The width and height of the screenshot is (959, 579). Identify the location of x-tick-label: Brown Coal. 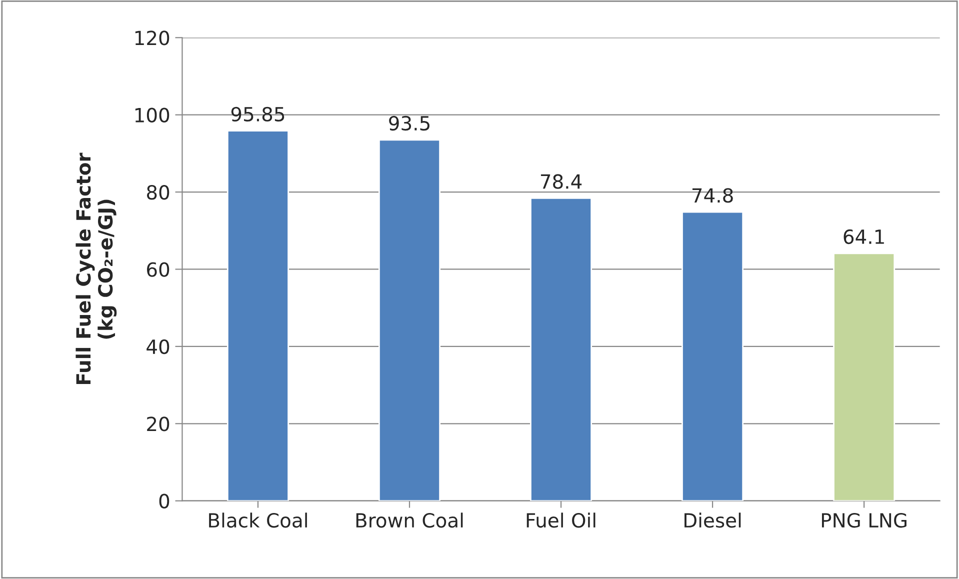
(409, 520).